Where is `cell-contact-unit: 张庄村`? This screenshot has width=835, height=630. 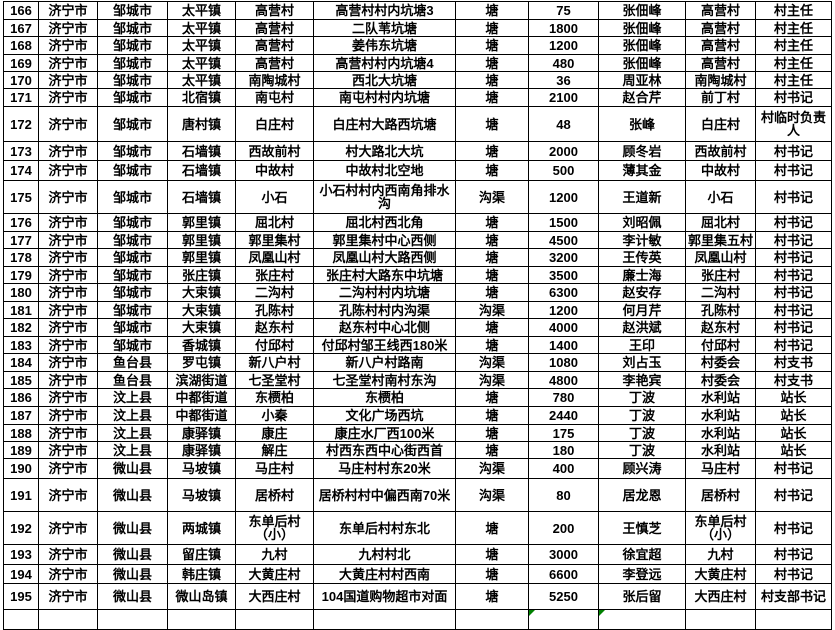
cell-contact-unit: 张庄村 is located at coordinates (720, 275).